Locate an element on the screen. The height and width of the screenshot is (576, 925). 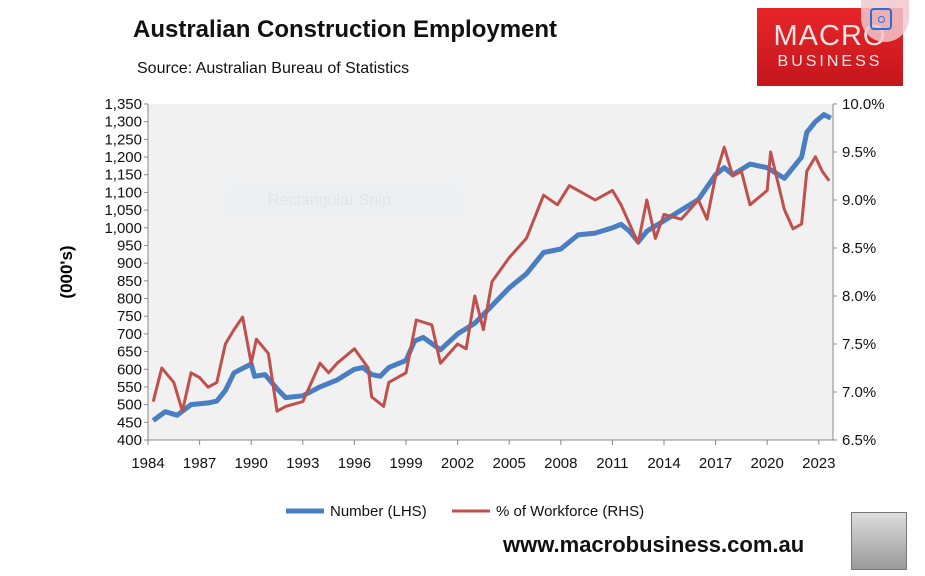
legend-percent: % of Workforce (RHS) is located at coordinates (570, 511).